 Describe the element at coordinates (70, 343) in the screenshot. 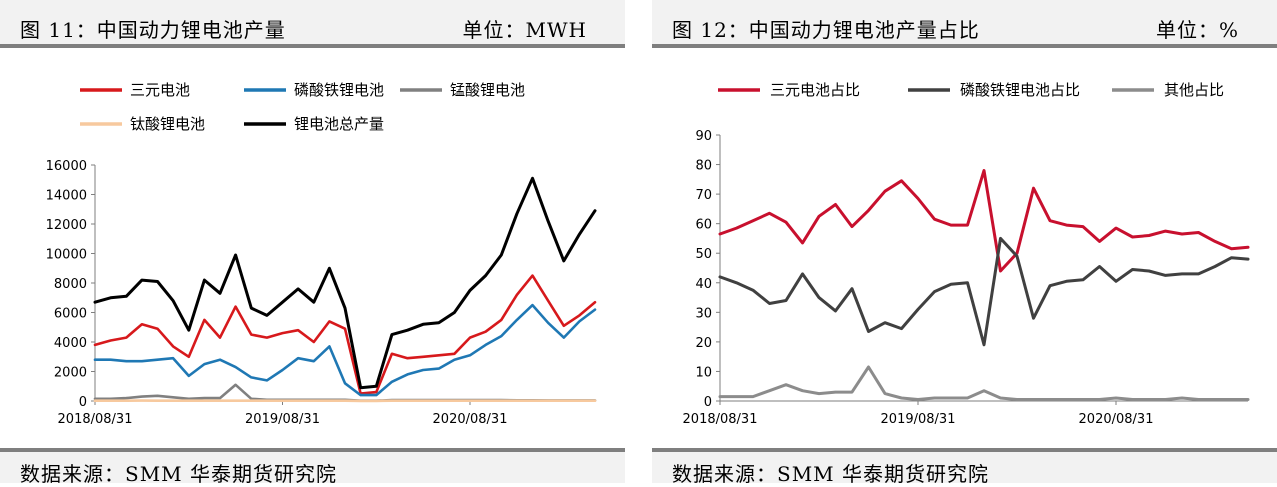

I see `y-tick-label: 4000` at that location.